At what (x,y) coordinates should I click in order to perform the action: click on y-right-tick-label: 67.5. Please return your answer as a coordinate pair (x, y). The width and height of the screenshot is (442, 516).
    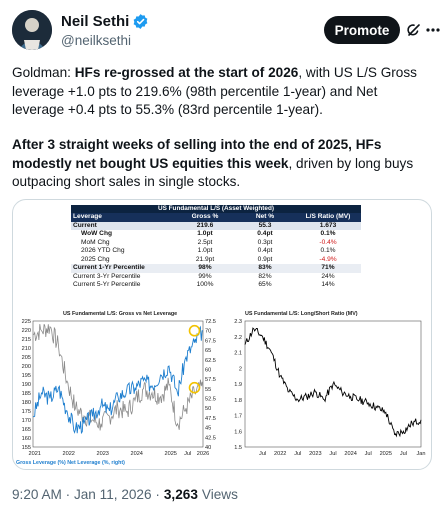
    Looking at the image, I should click on (210, 341).